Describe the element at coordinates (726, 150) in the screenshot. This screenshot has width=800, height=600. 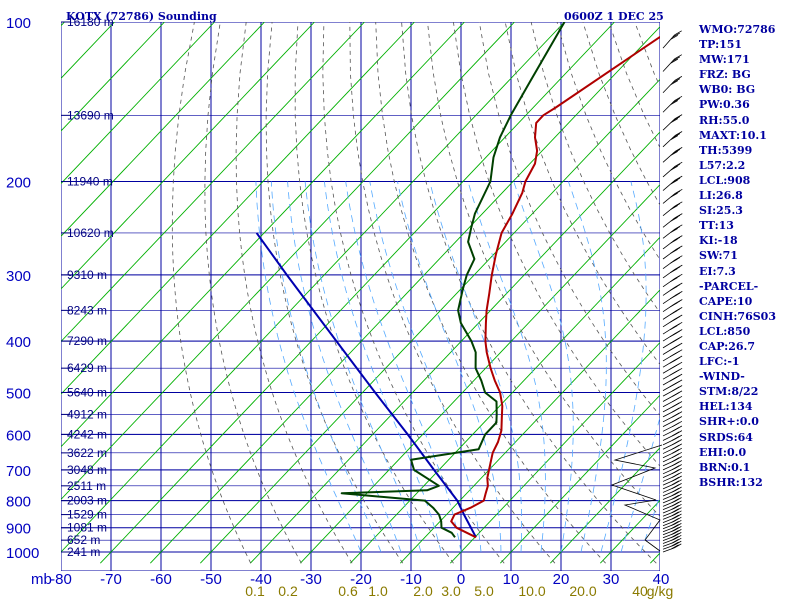
I see `index-item: TH:5399` at that location.